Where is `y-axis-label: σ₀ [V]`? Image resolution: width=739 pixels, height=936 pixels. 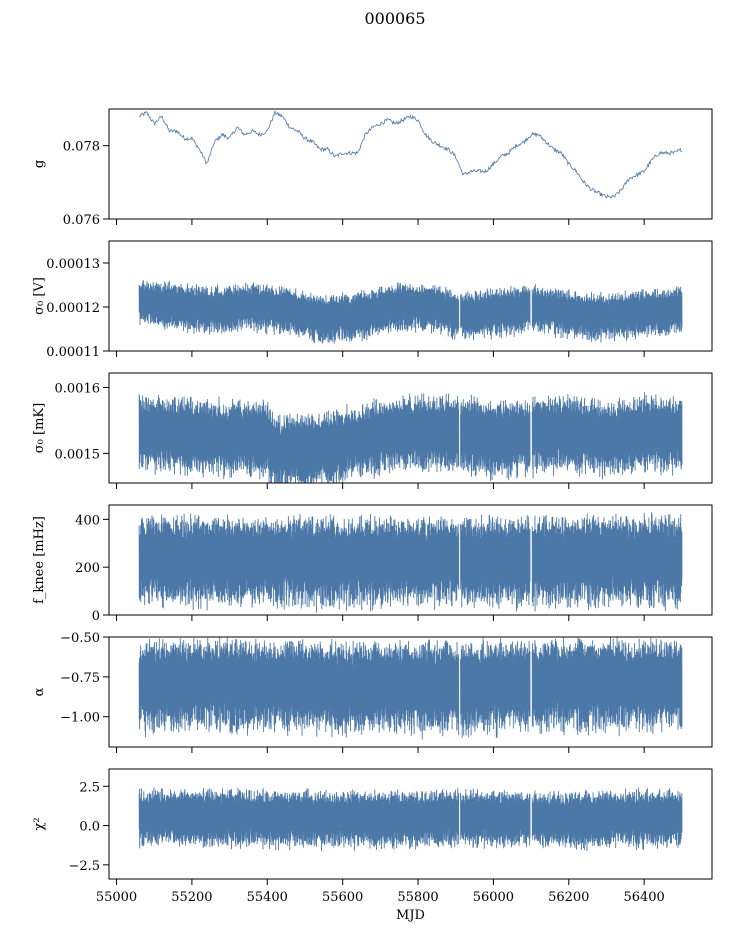
y-axis-label: σ₀ [V] is located at coordinates (39, 296).